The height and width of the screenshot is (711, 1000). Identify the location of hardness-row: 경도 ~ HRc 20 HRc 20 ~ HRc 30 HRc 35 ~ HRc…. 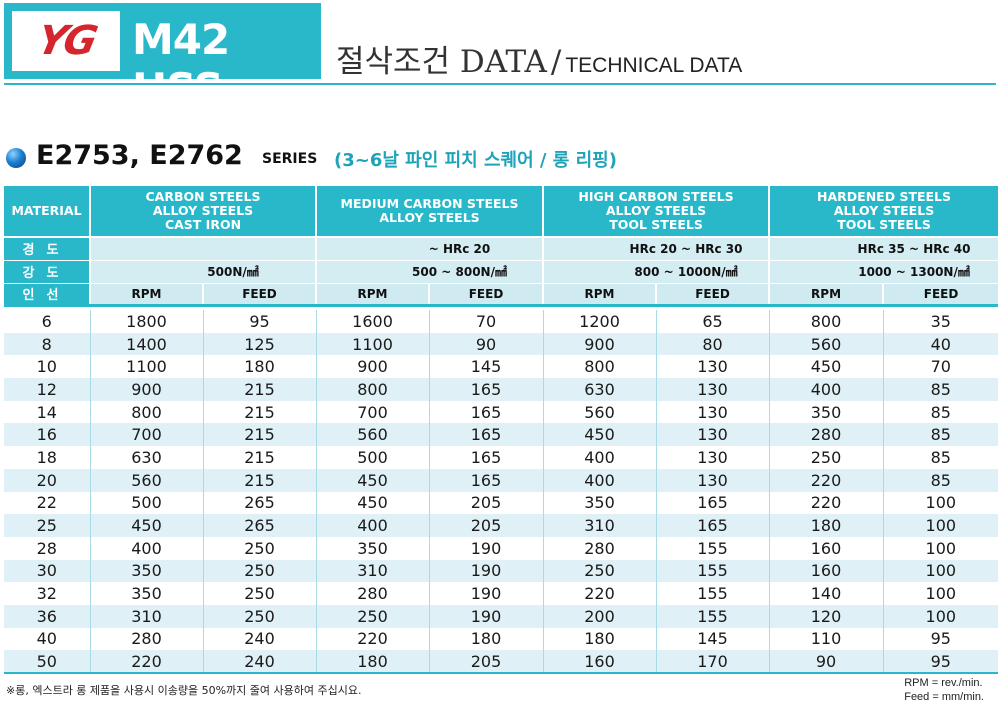
(501, 249).